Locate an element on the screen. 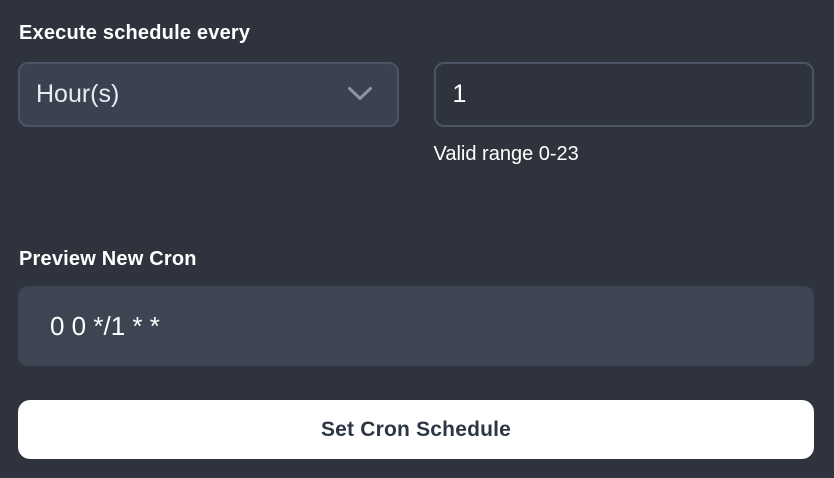 The image size is (834, 478). interval-unit-select: Hour(s) is located at coordinates (208, 94).